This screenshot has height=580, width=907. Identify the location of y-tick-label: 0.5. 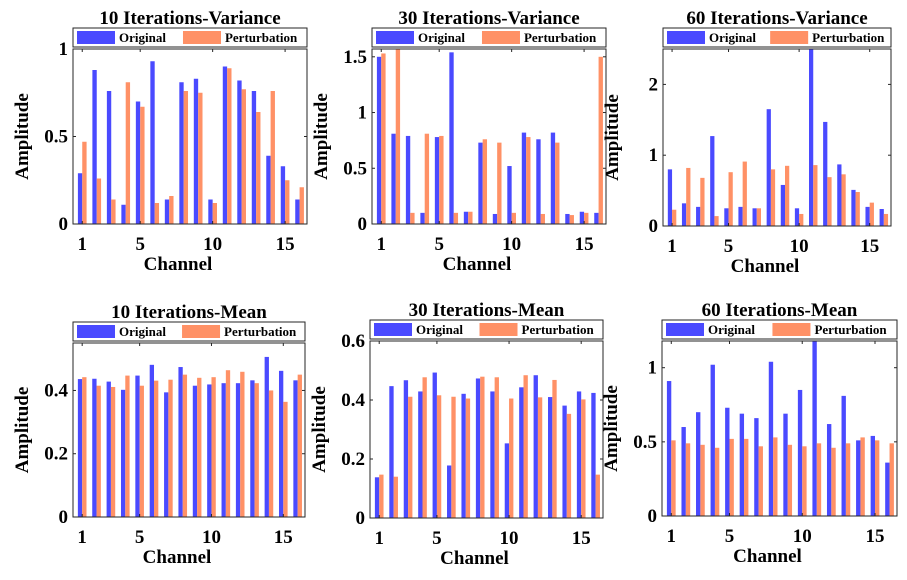
(355, 168).